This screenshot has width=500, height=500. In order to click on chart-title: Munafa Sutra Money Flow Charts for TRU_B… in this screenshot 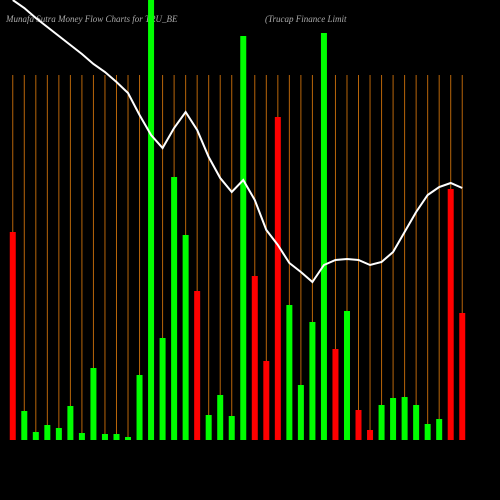, I will do `click(91, 19)`.